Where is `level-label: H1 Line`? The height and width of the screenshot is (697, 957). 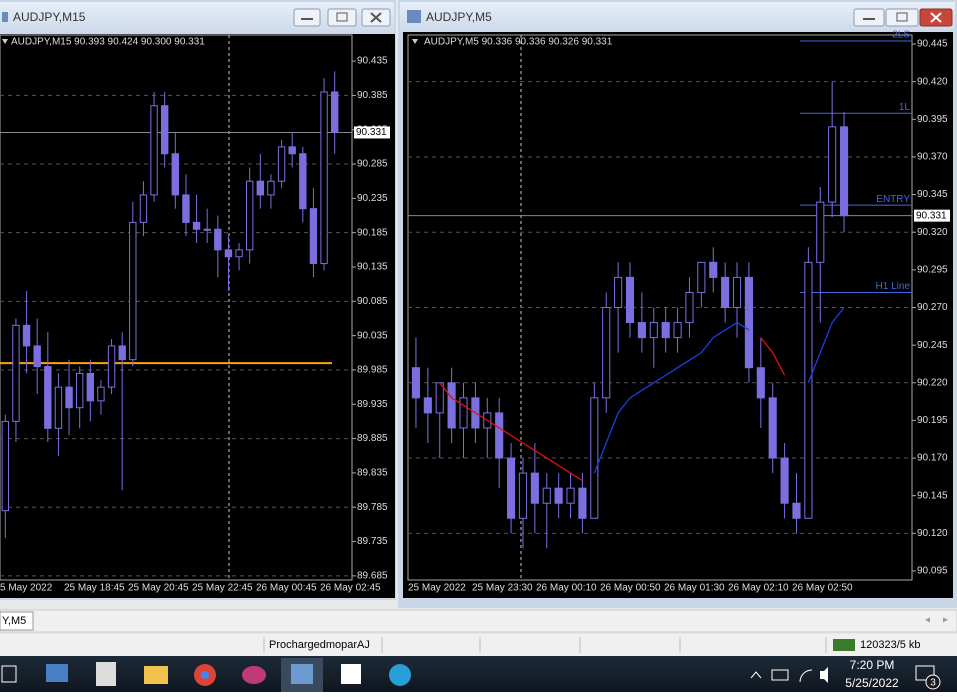
level-label: H1 Line is located at coordinates (893, 286).